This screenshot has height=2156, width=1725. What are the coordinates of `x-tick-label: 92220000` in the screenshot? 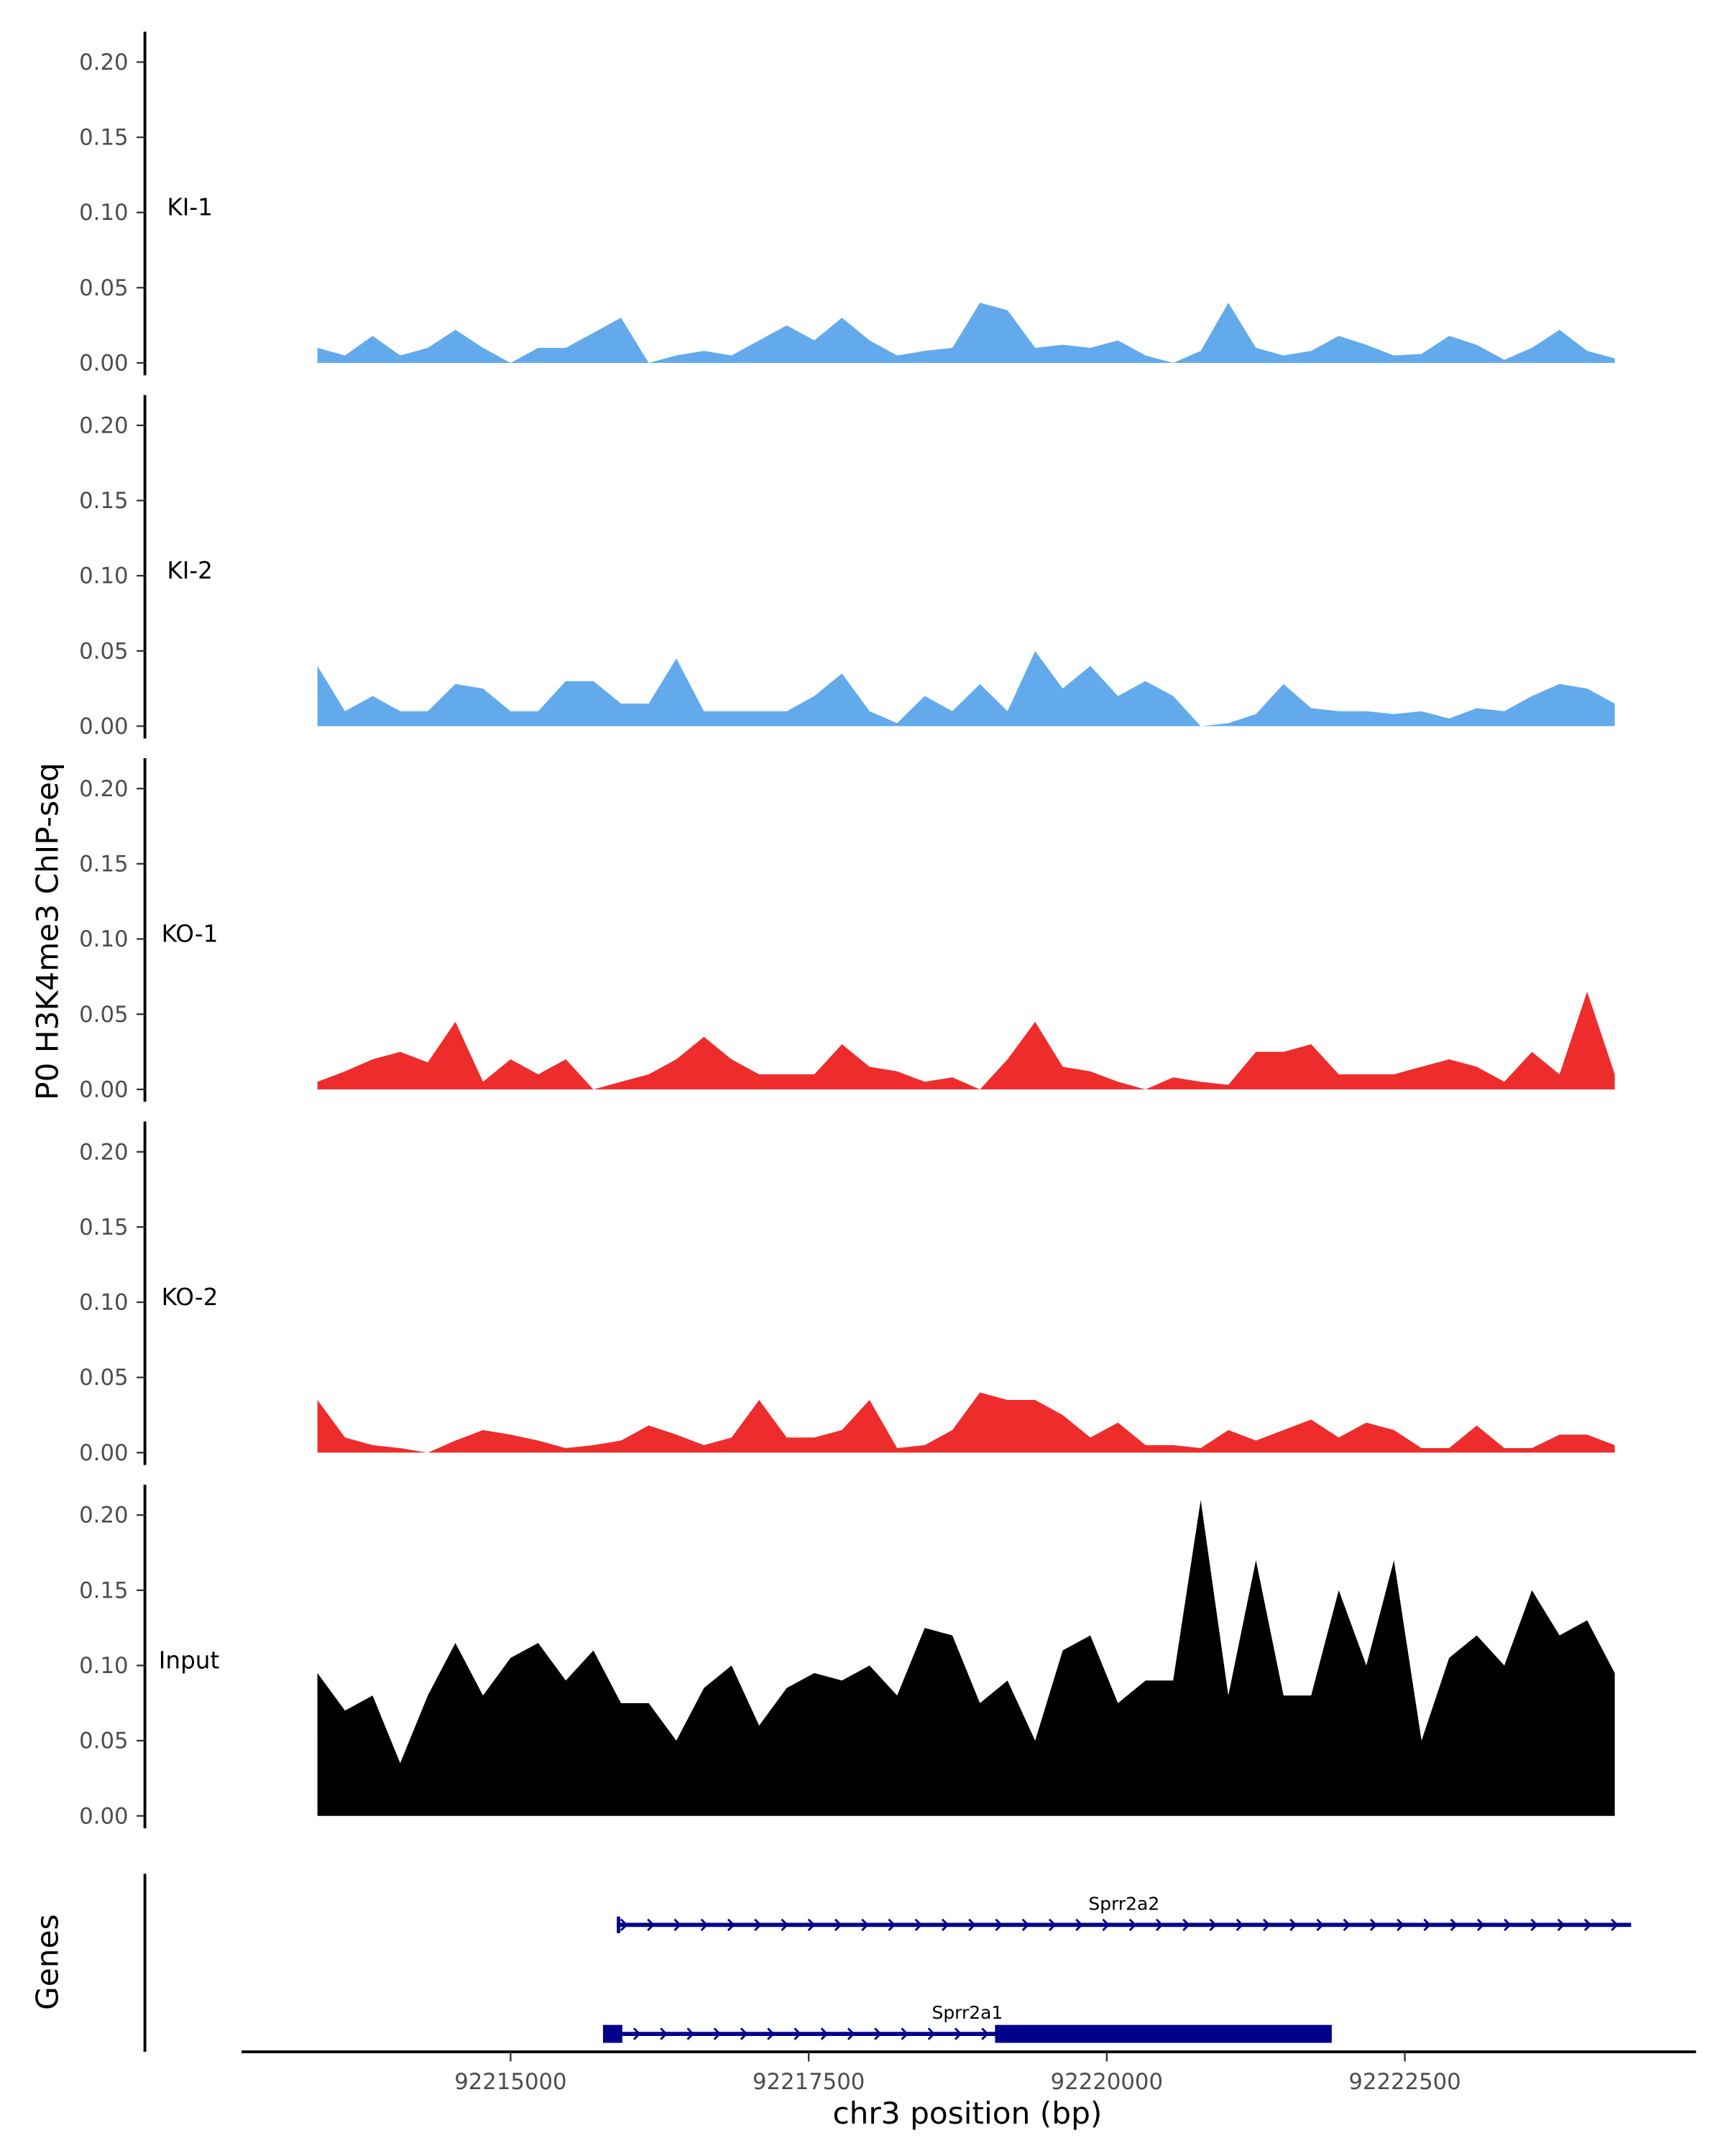 It's located at (1107, 2082).